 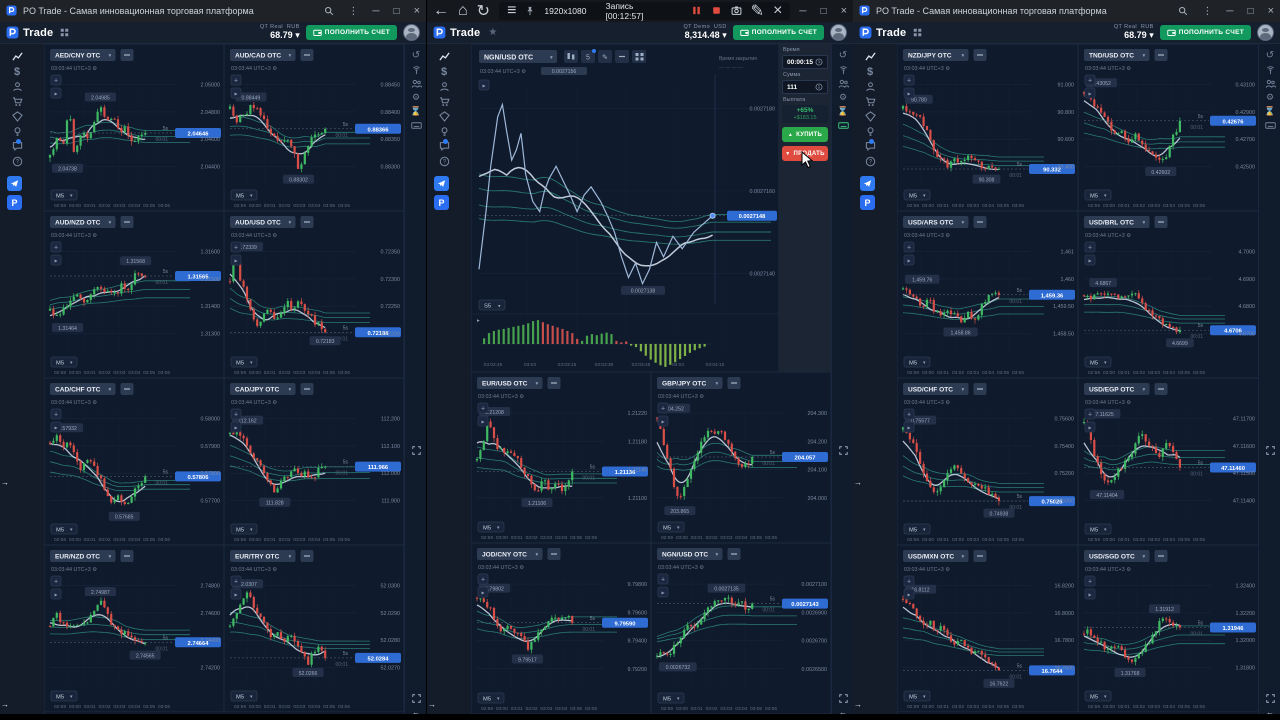 I want to click on scroll-right-icon: ←, so click(x=416, y=711).